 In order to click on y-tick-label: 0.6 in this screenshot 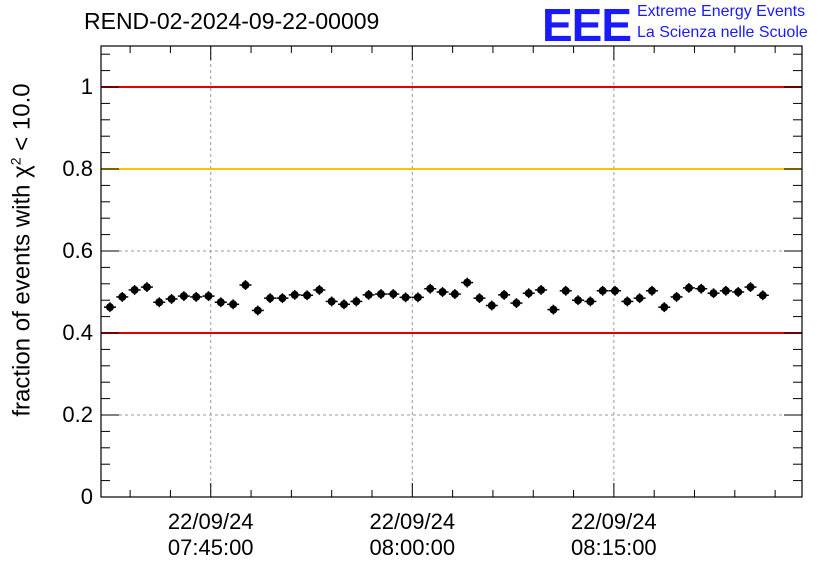, I will do `click(77, 250)`.